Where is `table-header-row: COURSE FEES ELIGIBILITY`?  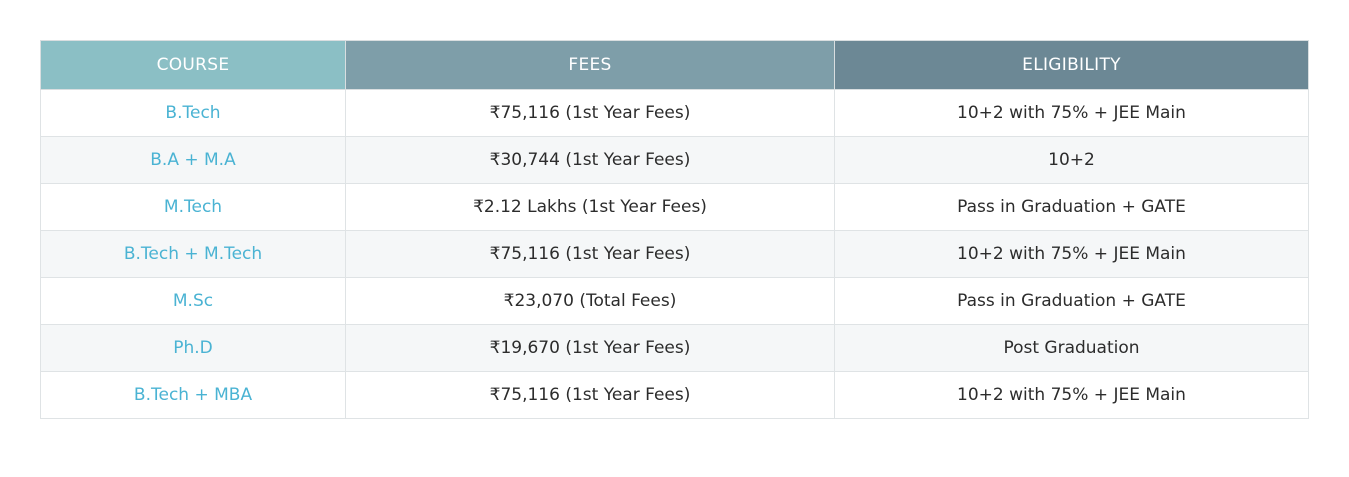 table-header-row: COURSE FEES ELIGIBILITY is located at coordinates (674, 65).